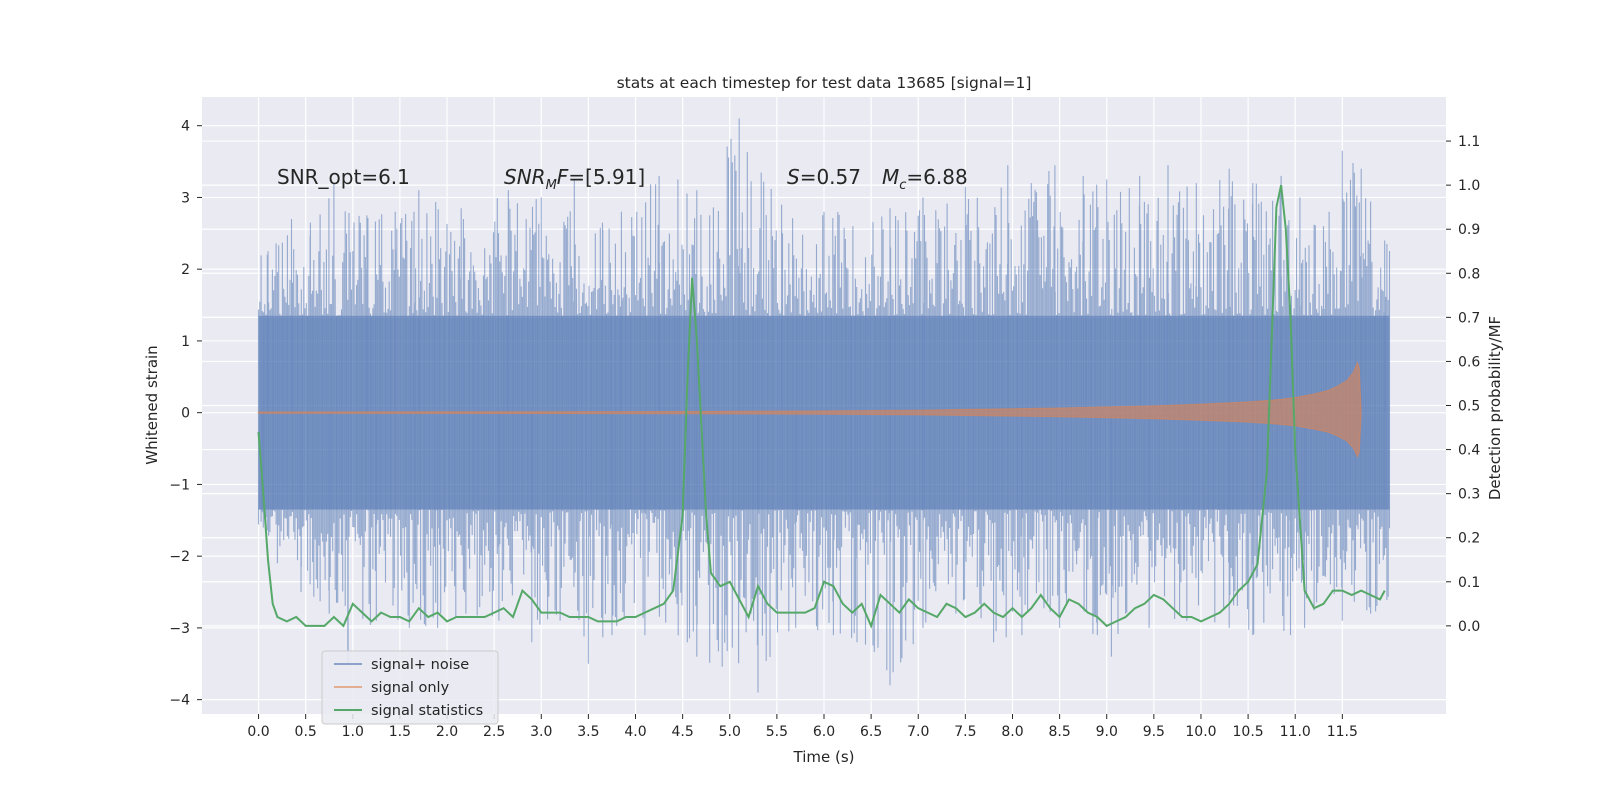  What do you see at coordinates (494, 732) in the screenshot?
I see `x-tick-label: 2.5` at bounding box center [494, 732].